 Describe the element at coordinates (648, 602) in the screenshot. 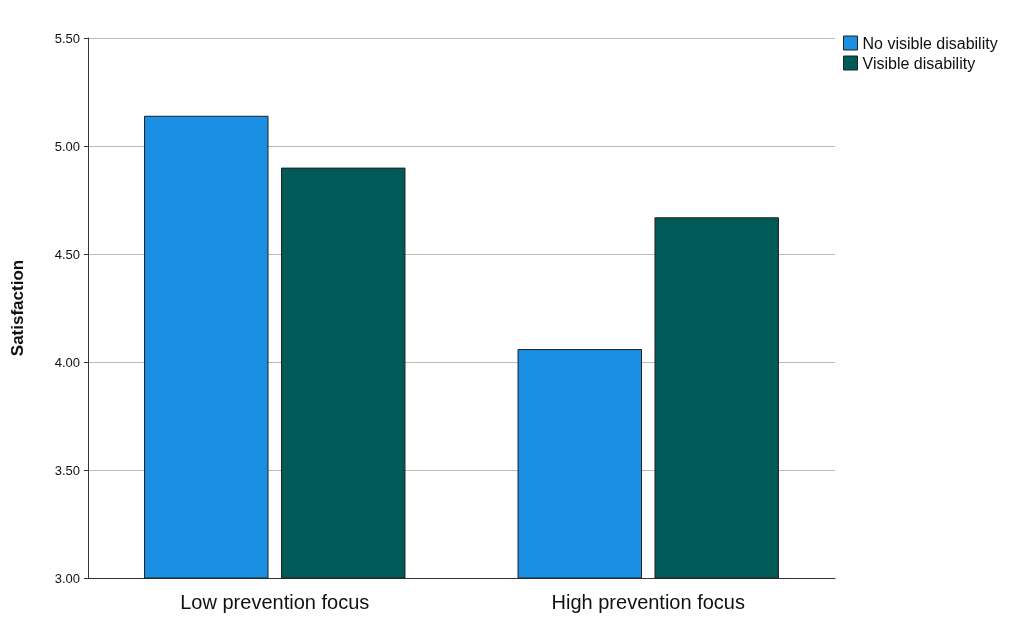

I see `x-tick-label: High prevention focus` at that location.